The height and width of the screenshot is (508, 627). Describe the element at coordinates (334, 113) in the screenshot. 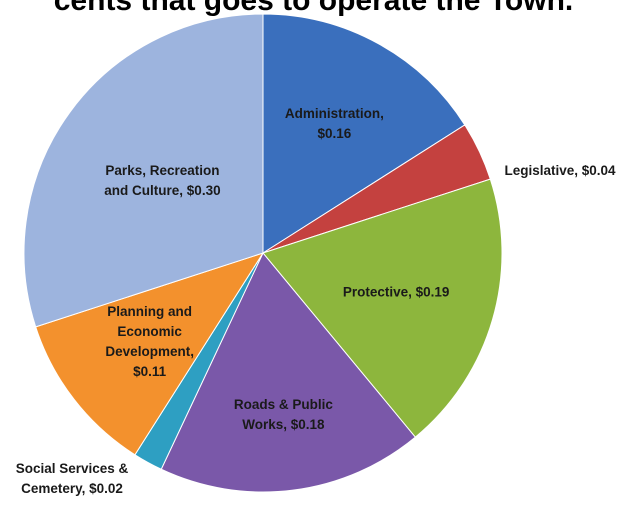

I see `slice-label-line: Administration,` at that location.